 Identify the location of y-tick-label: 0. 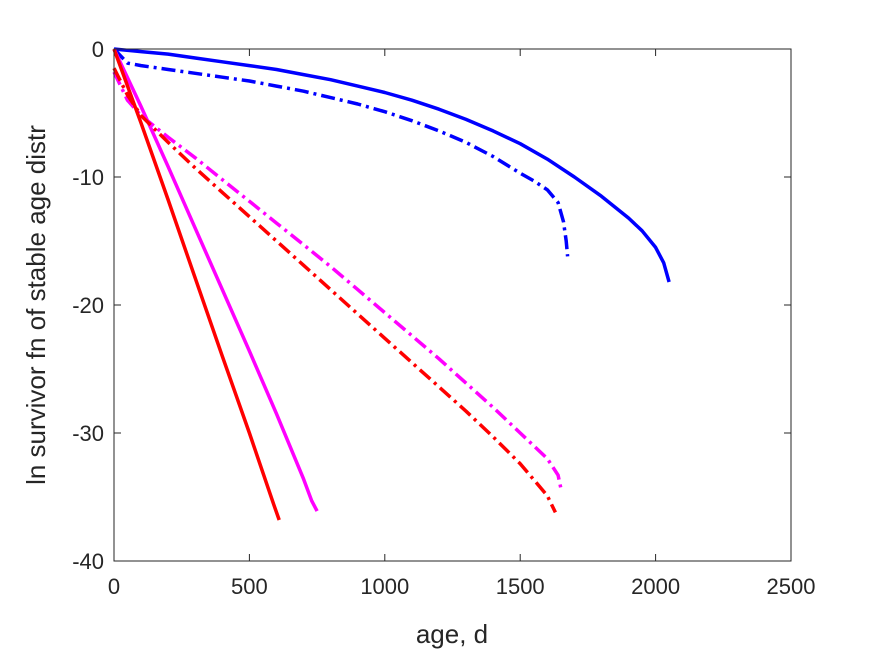
(98, 49).